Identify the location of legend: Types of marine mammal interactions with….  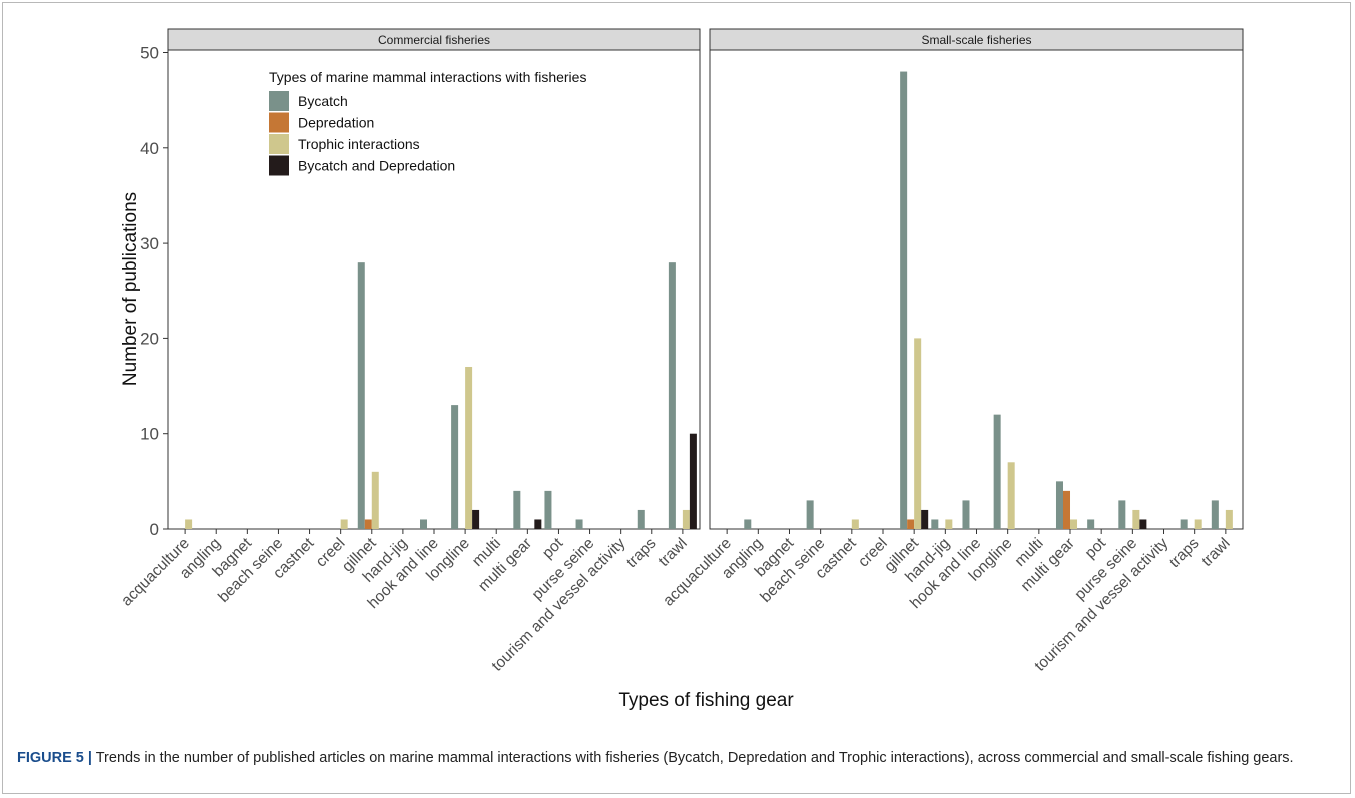
(427, 122).